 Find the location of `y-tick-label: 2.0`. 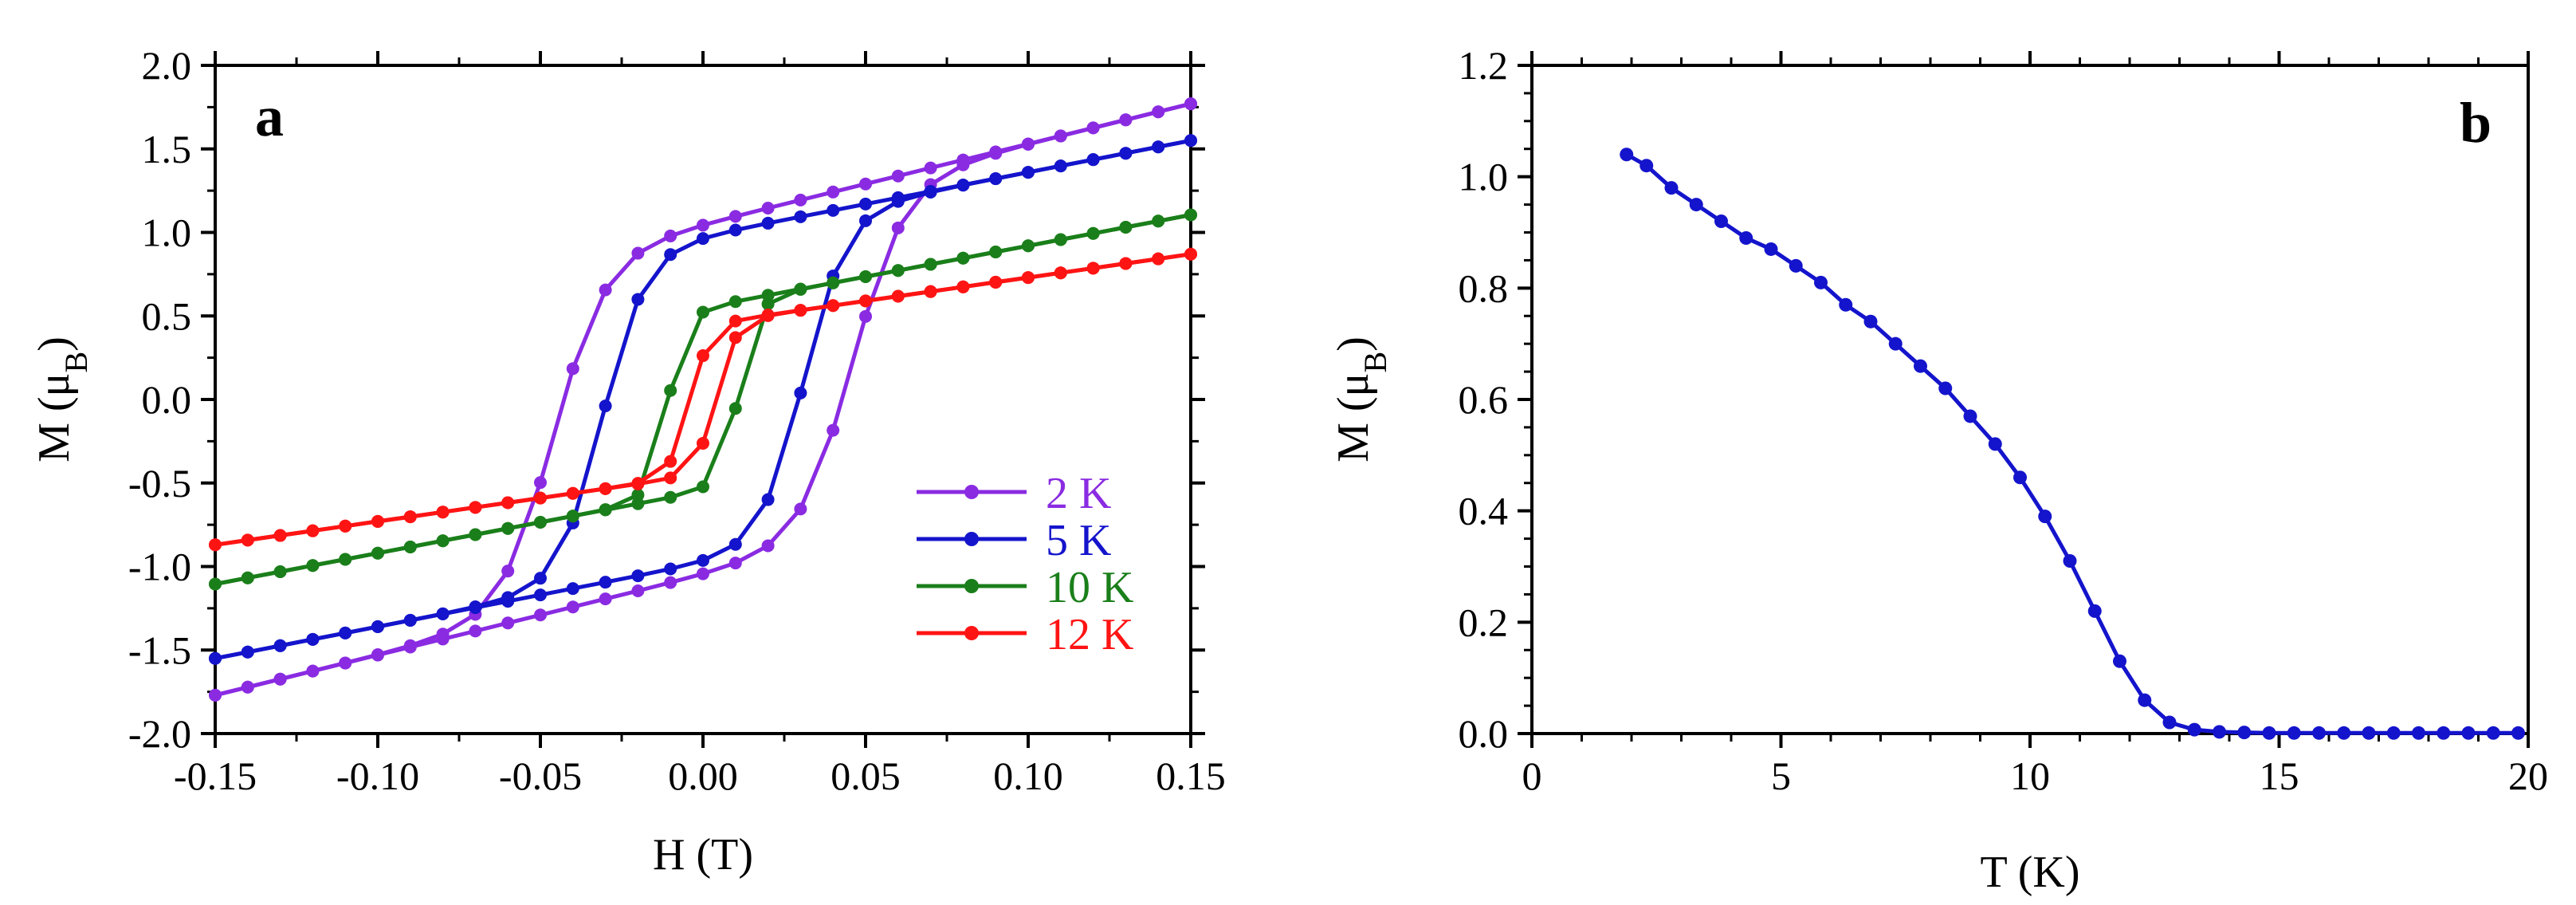

y-tick-label: 2.0 is located at coordinates (167, 65).